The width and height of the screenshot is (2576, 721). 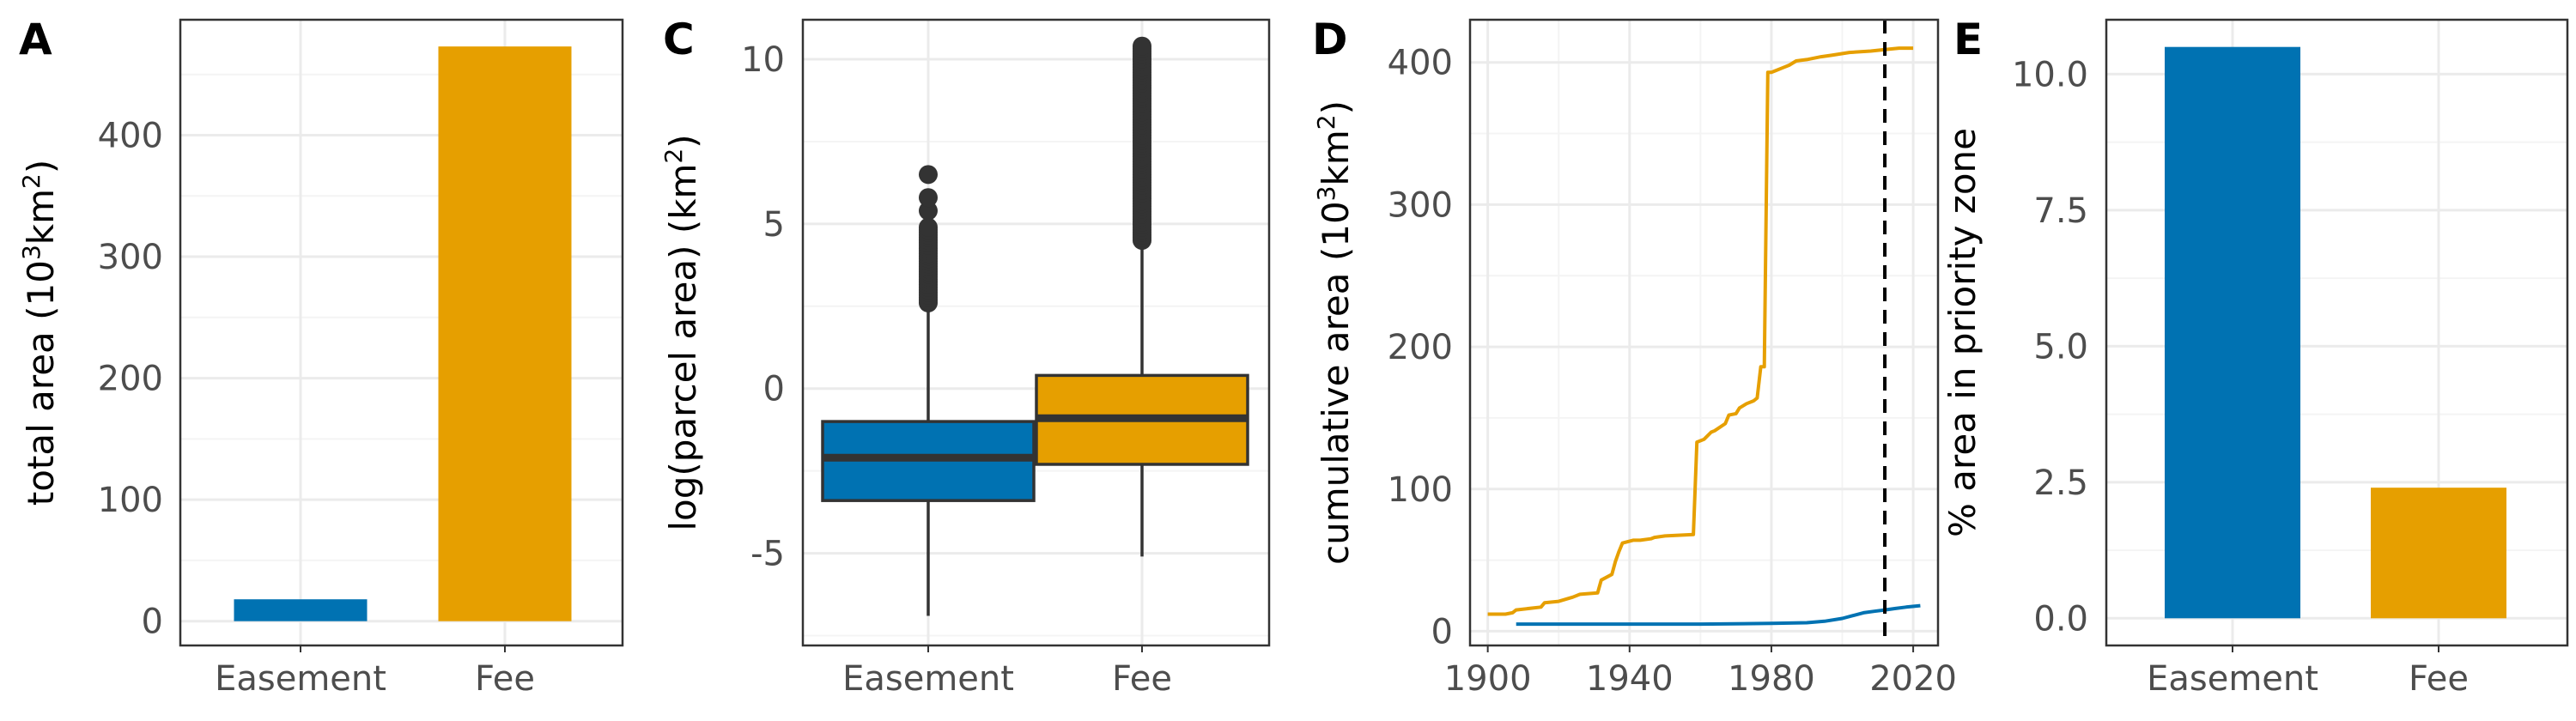 I want to click on y-tick-label: -5, so click(x=768, y=554).